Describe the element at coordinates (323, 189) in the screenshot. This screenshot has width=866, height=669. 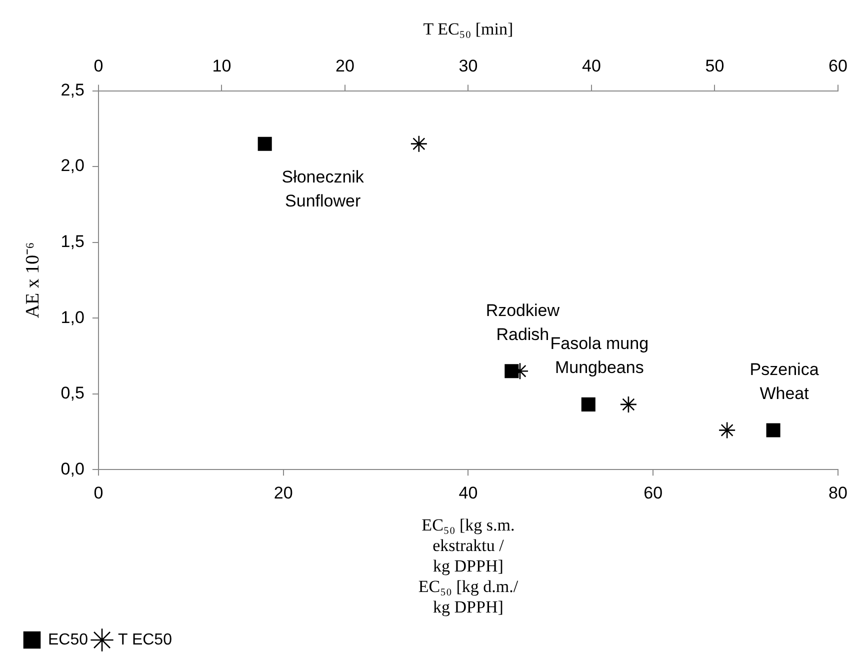
I see `annotation: Słonecznik Sunflower` at that location.